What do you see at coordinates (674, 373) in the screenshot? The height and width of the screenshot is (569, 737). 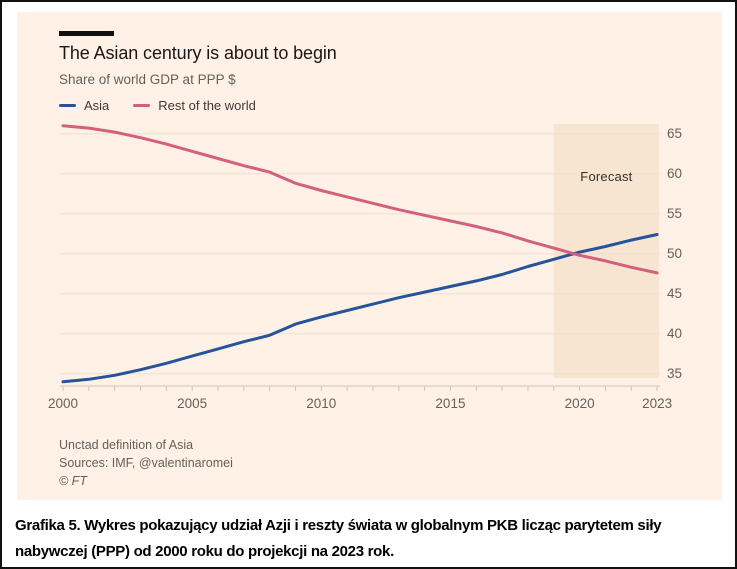 I see `y-axis-label: 35` at bounding box center [674, 373].